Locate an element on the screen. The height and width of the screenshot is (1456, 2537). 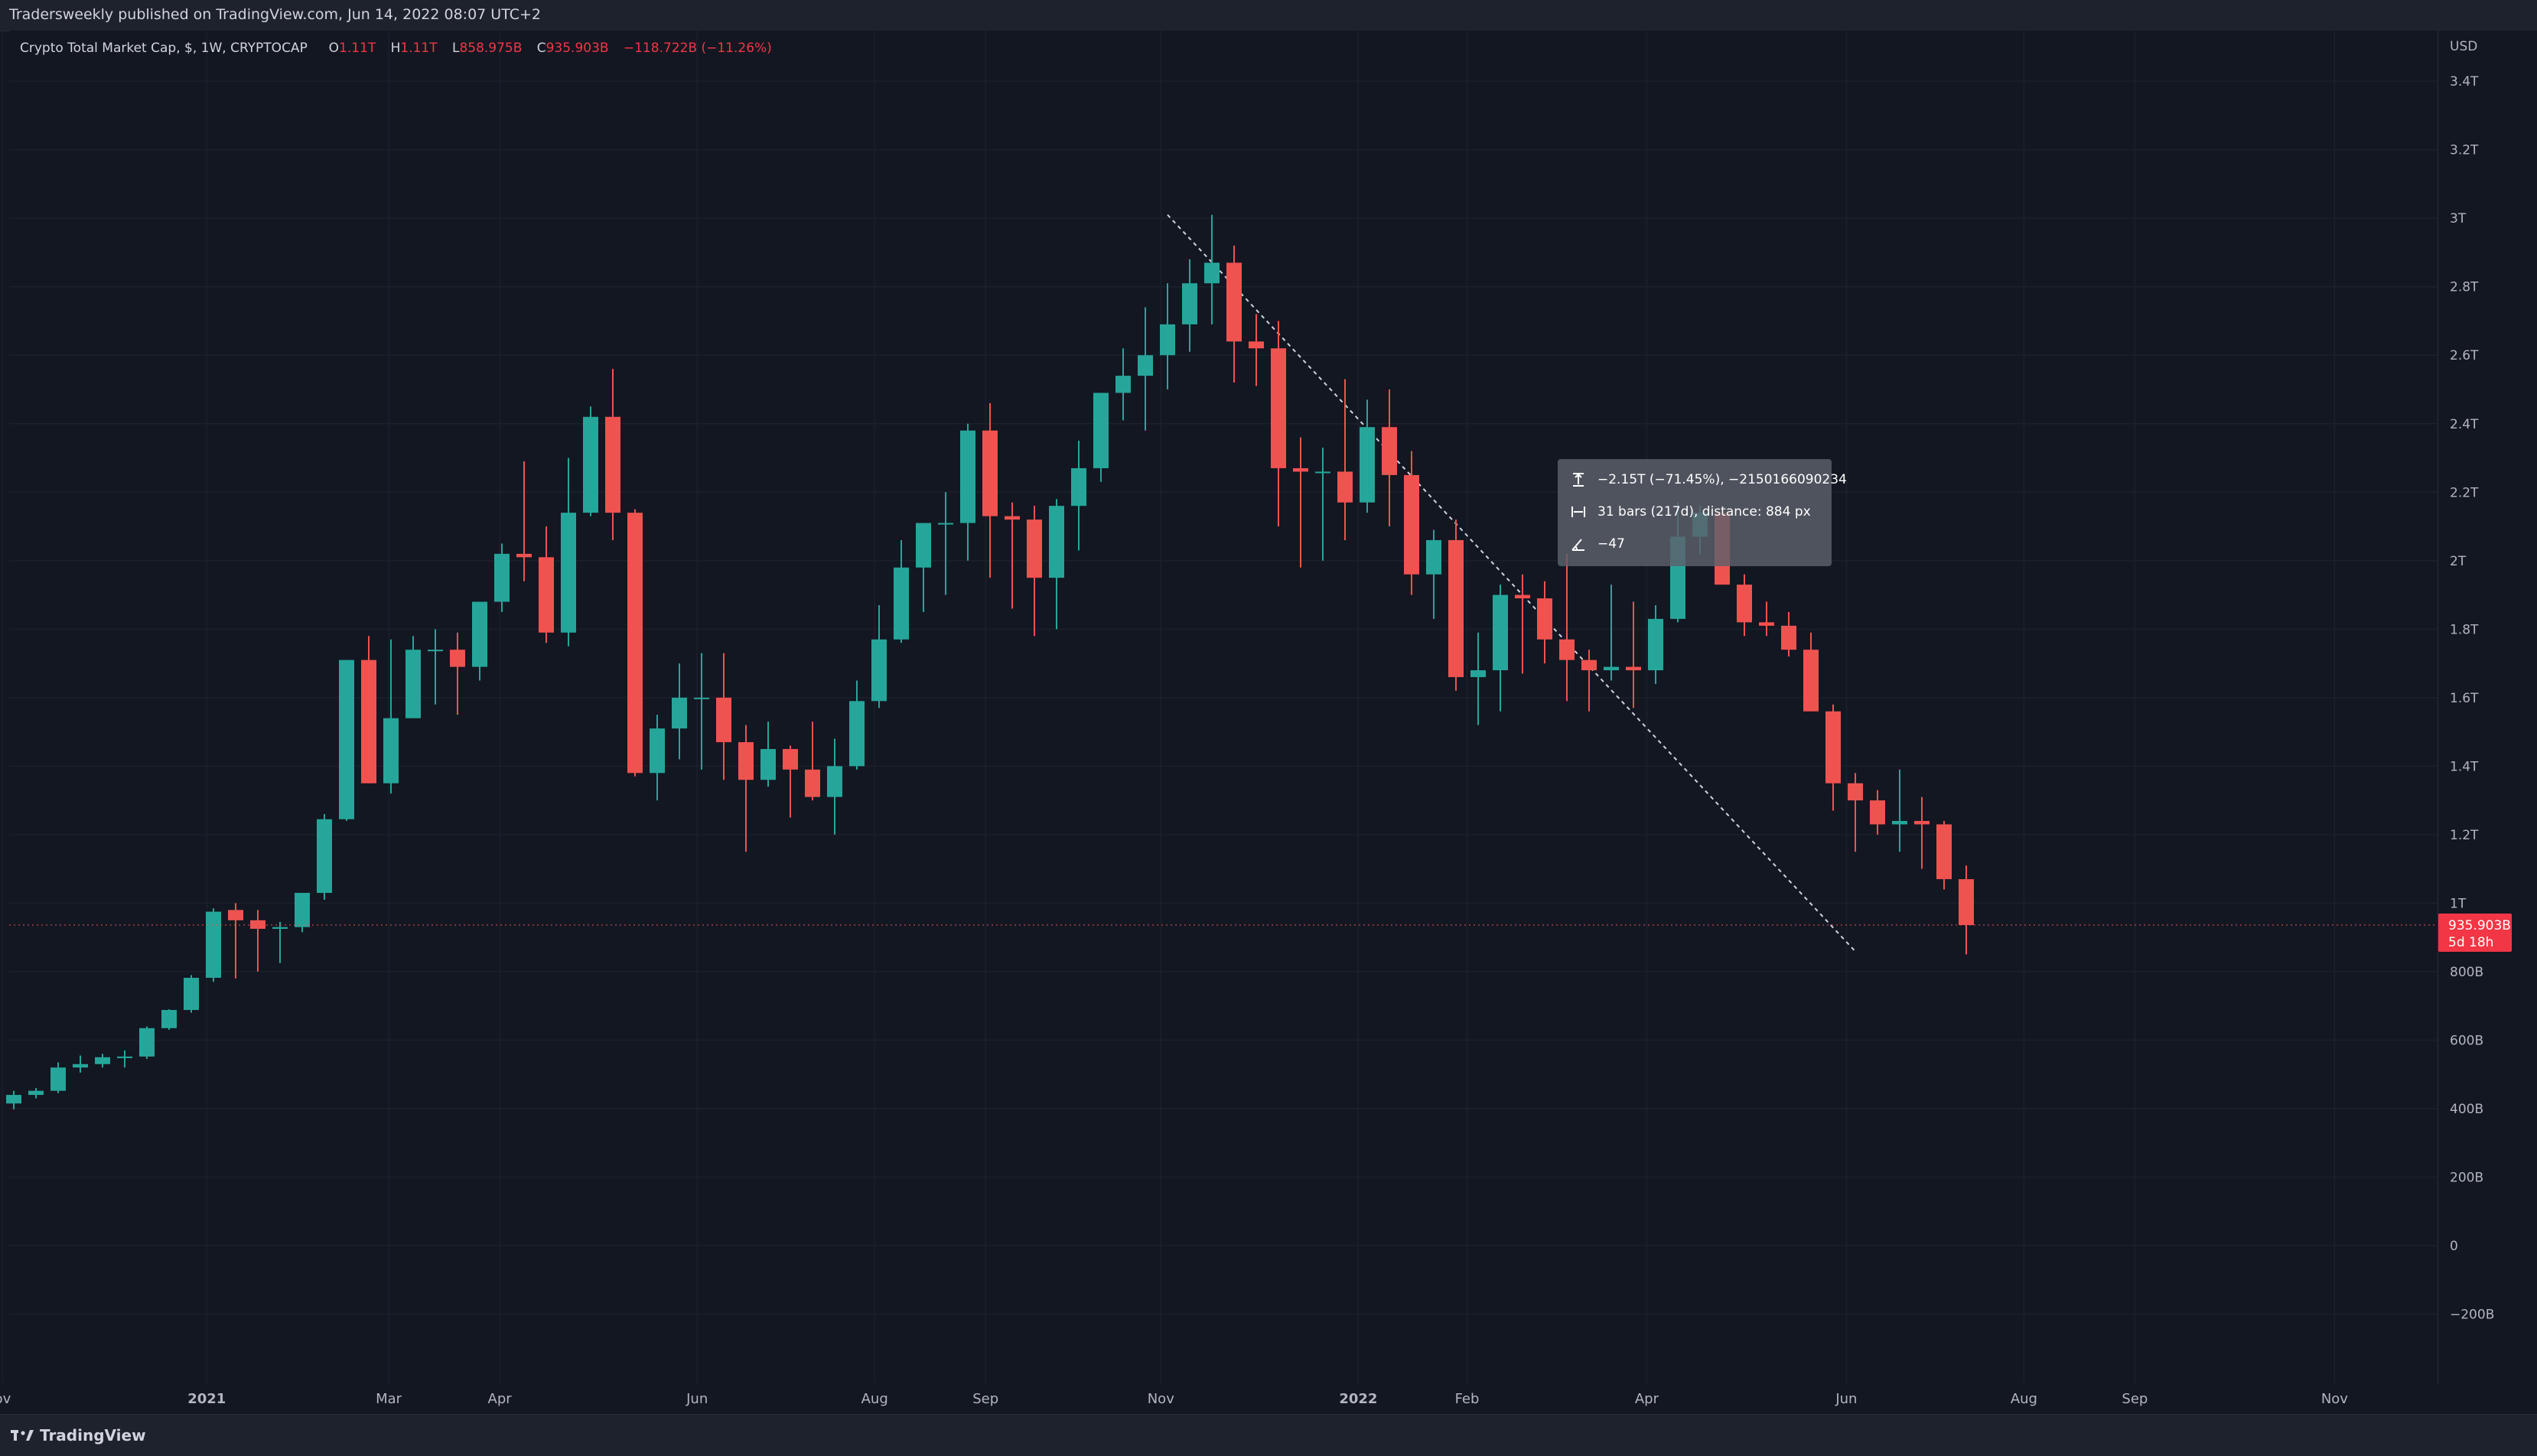
trend-line-group is located at coordinates (1511, 583).